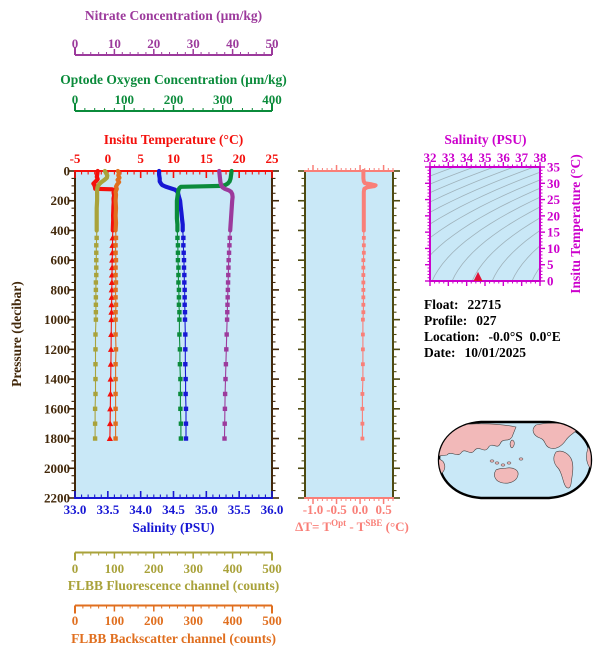 The width and height of the screenshot is (609, 663). I want to click on salinity-profile-thick, so click(171, 200).